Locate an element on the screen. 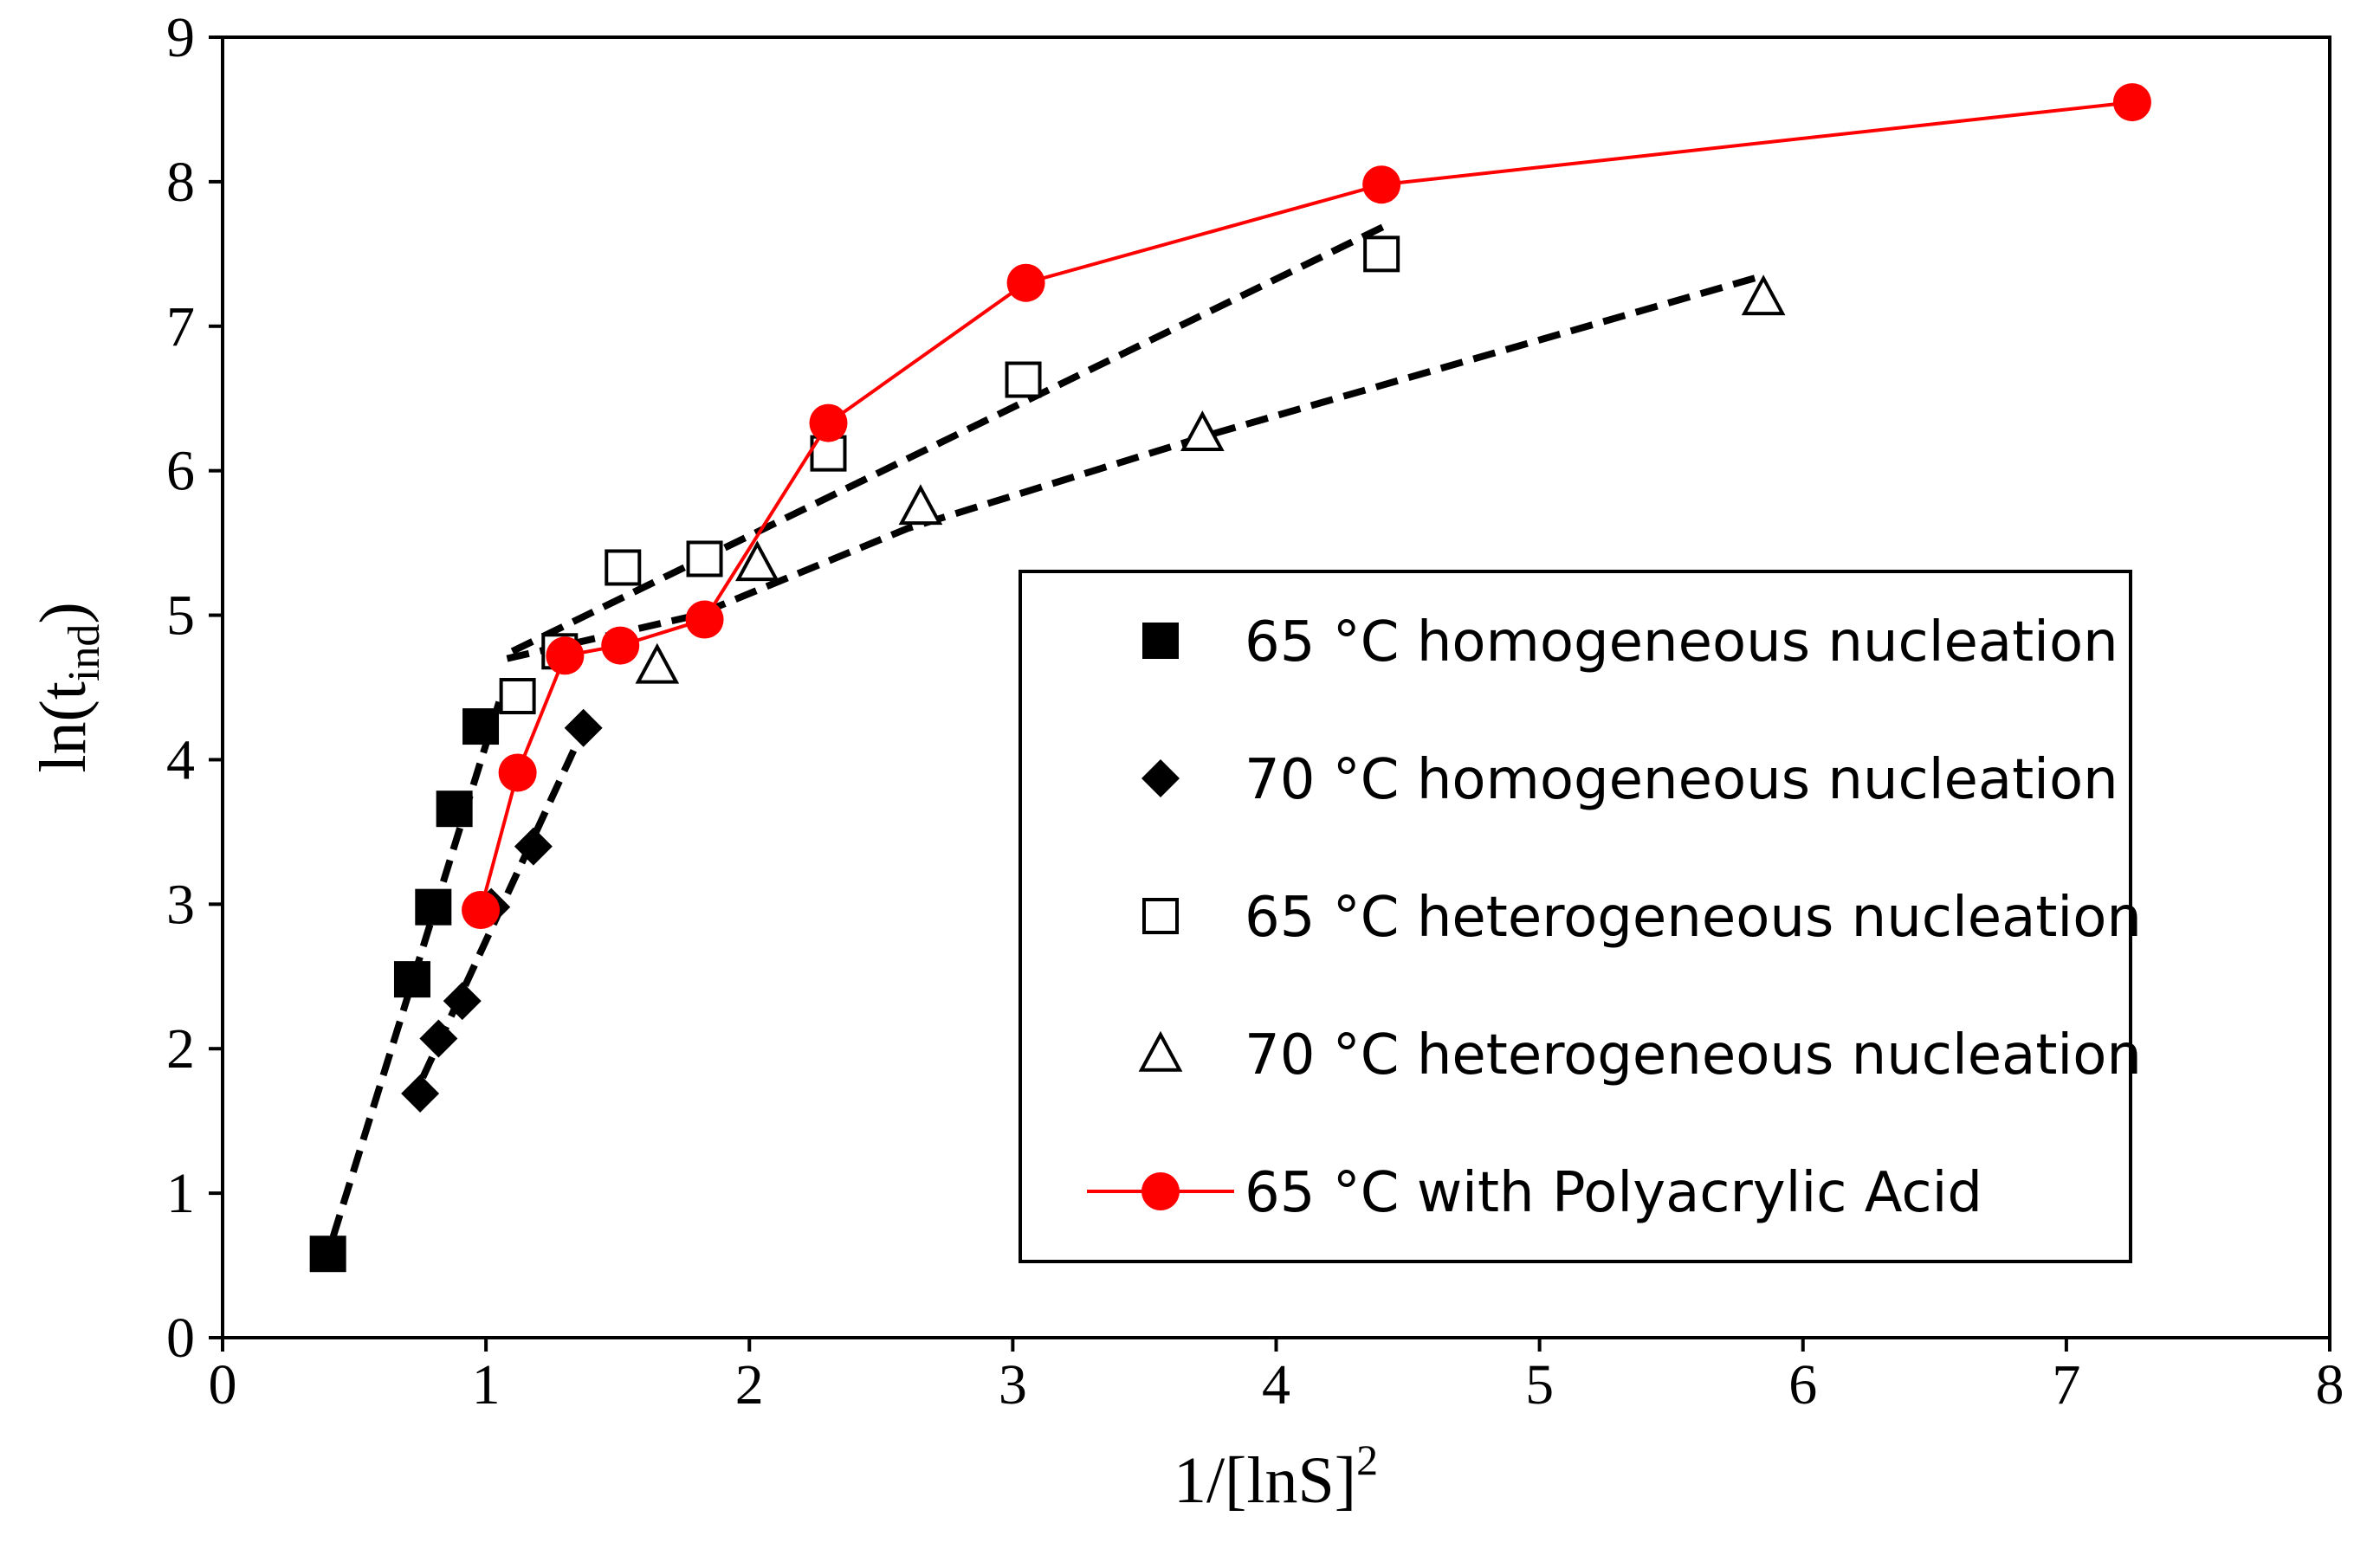  x-tick-label: 5 is located at coordinates (1539, 1385).